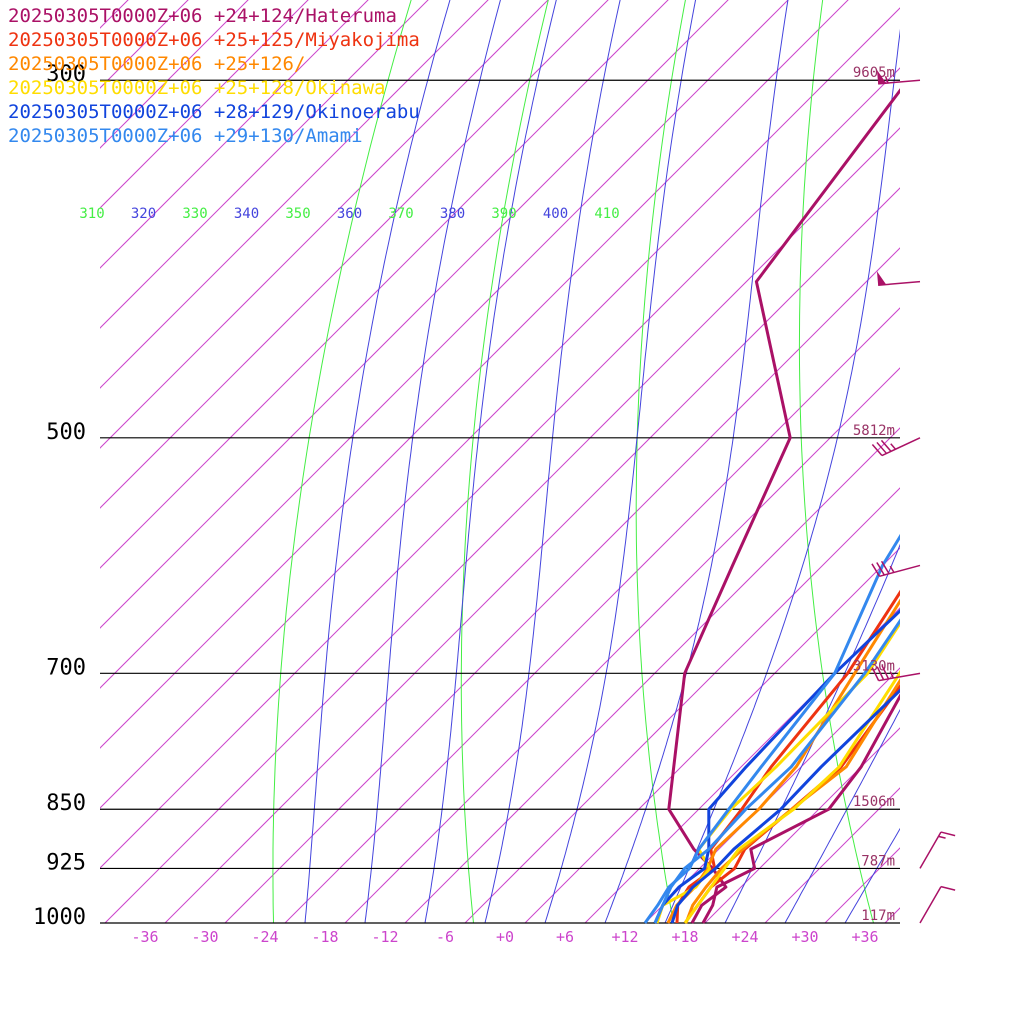  I want to click on theta-label: 340, so click(246, 214).